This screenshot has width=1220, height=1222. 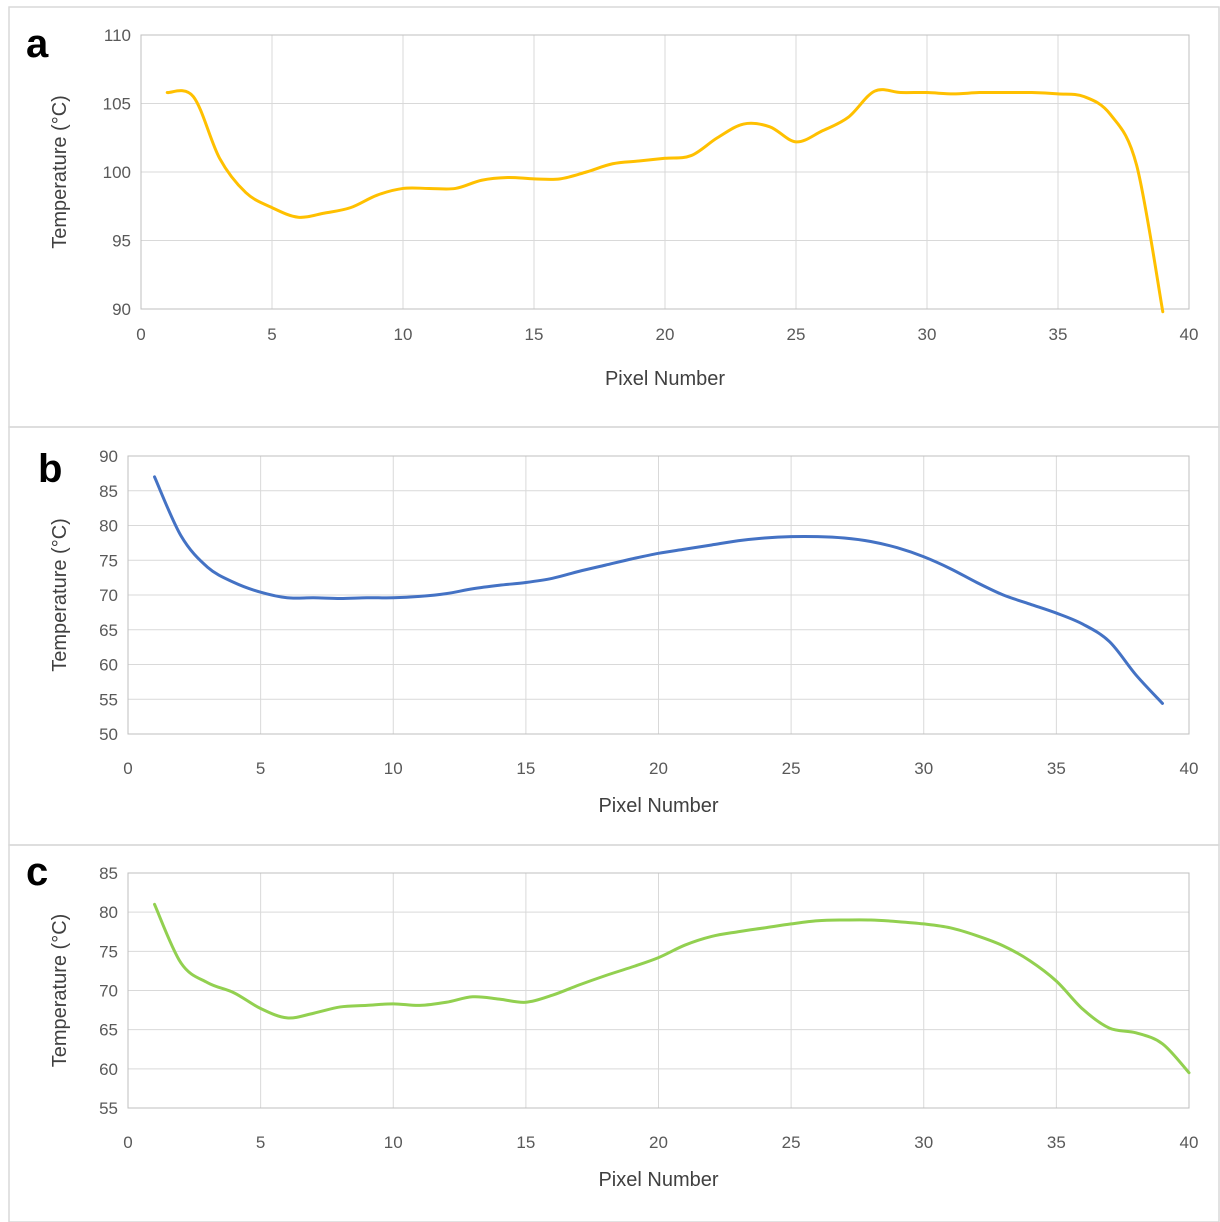 What do you see at coordinates (117, 35) in the screenshot?
I see `y-tick-label: 110` at bounding box center [117, 35].